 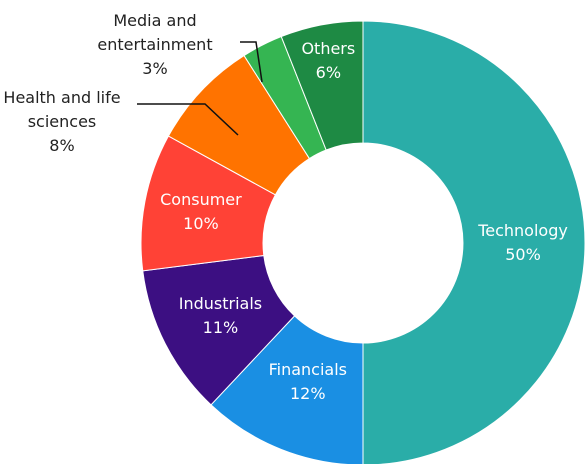 I want to click on segment-label: Technology 50%, so click(x=523, y=243).